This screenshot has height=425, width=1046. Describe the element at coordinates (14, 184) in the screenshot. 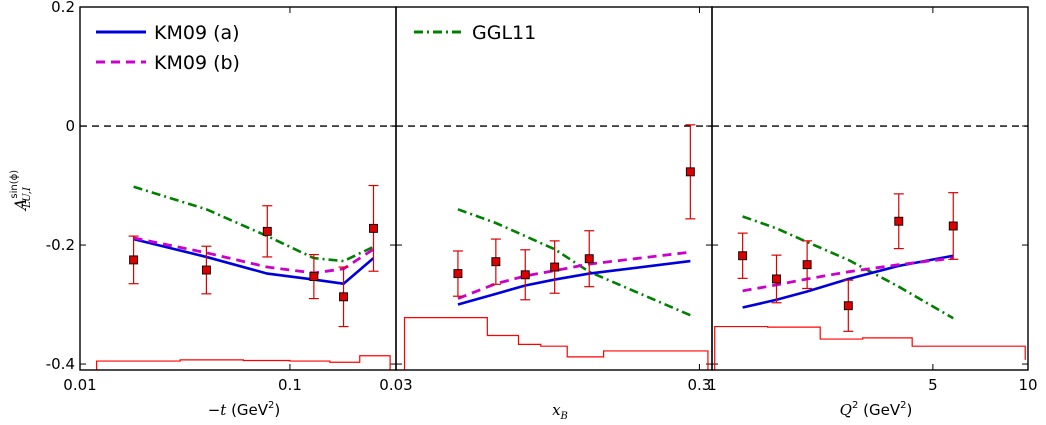

I see `y-label-sup: sin(ϕ)` at that location.